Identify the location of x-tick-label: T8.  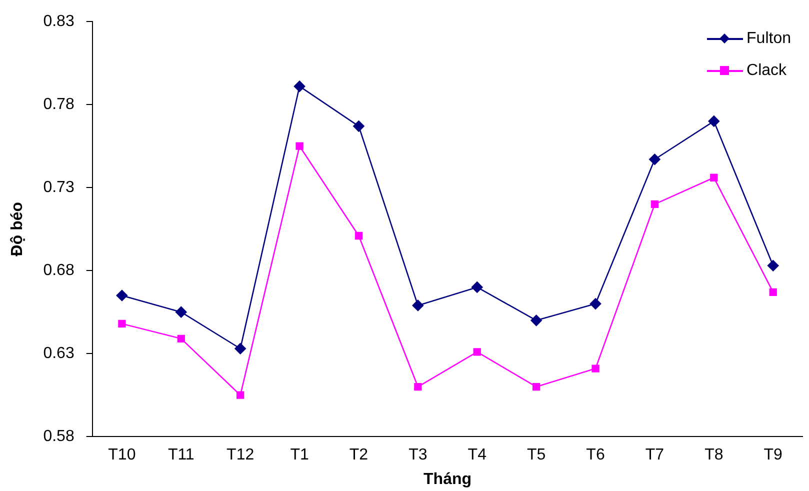
(714, 455).